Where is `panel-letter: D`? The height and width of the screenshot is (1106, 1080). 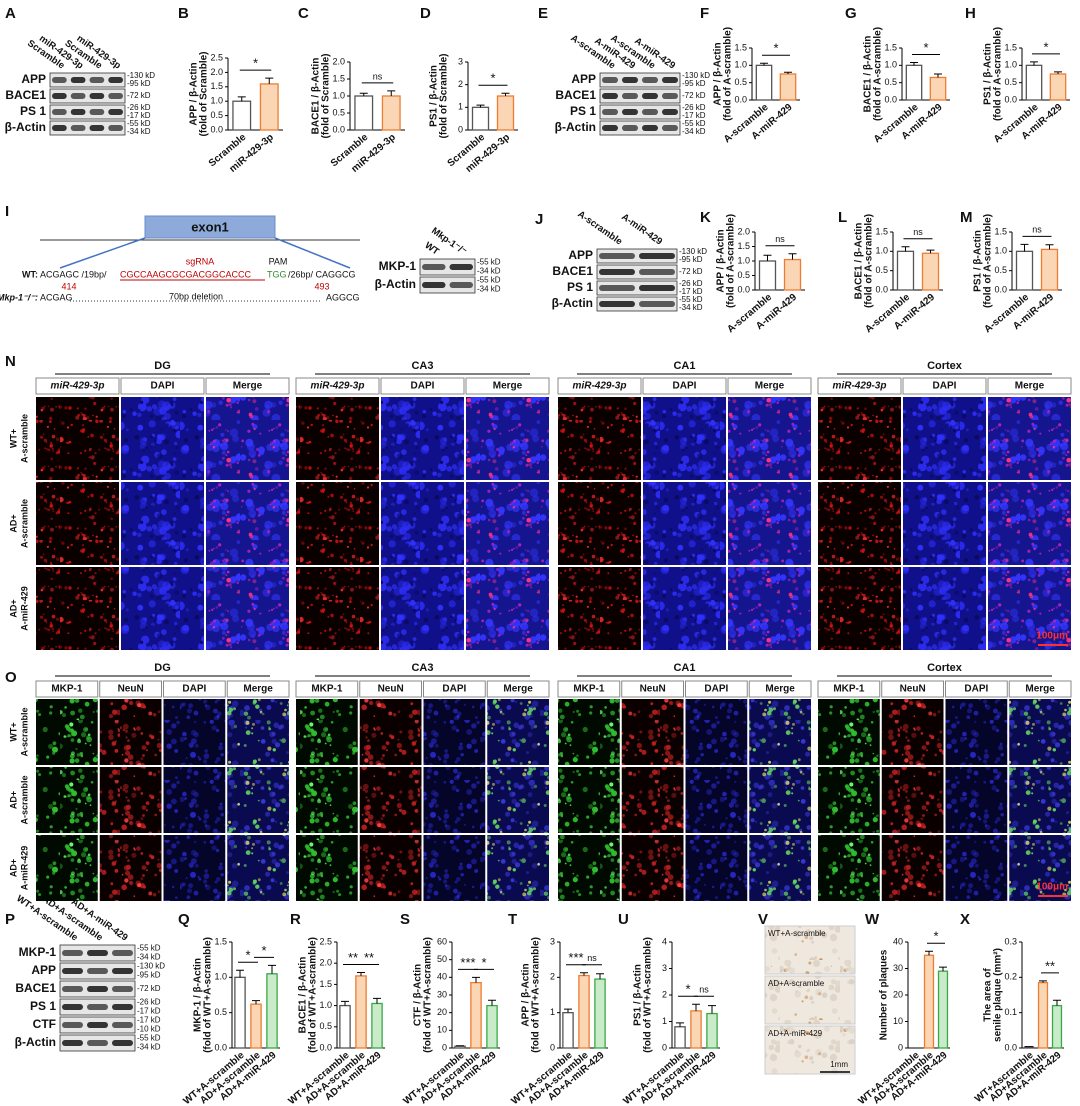
panel-letter: D is located at coordinates (425, 13).